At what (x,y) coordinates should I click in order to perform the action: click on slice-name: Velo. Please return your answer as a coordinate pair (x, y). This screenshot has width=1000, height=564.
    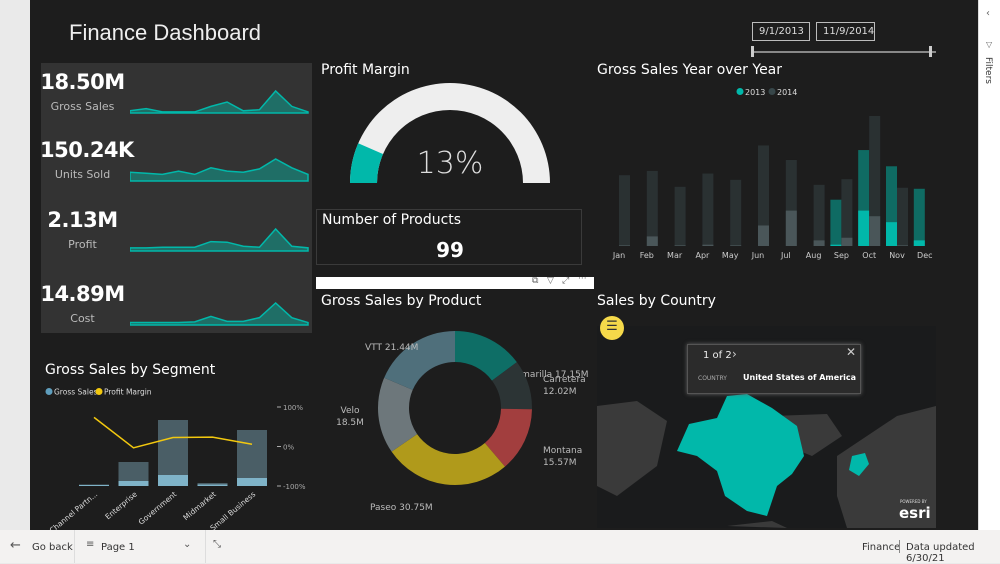
    Looking at the image, I should click on (349, 411).